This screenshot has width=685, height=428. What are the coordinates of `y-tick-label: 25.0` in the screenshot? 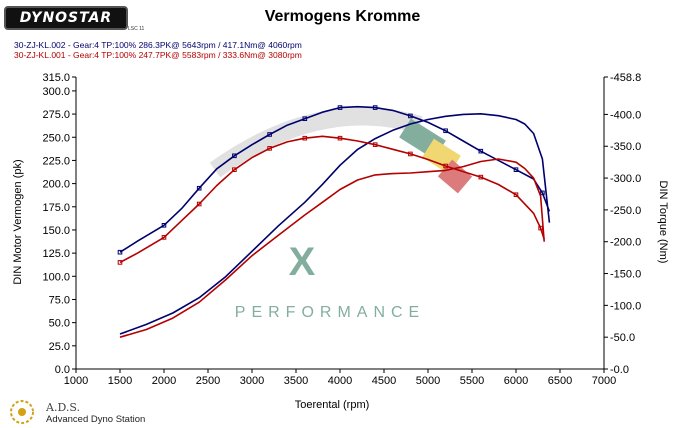 It's located at (59, 347).